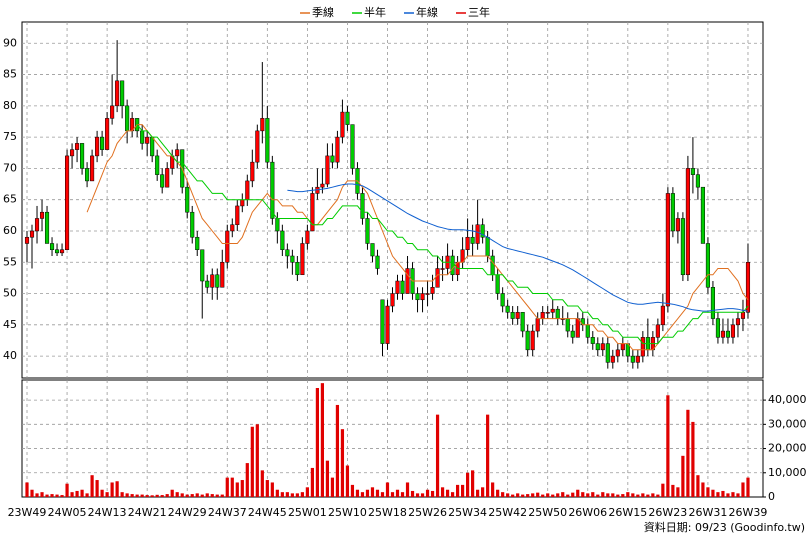 This screenshot has width=808, height=540. I want to click on y-tick-label: 60, so click(10, 230).